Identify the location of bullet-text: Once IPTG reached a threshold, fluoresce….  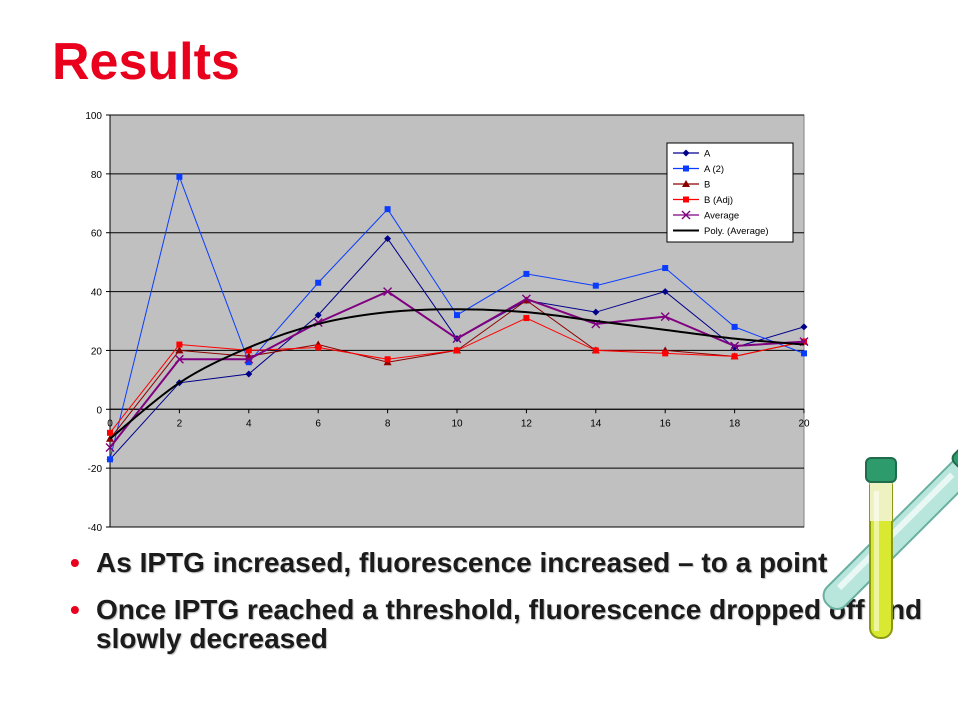
(509, 624).